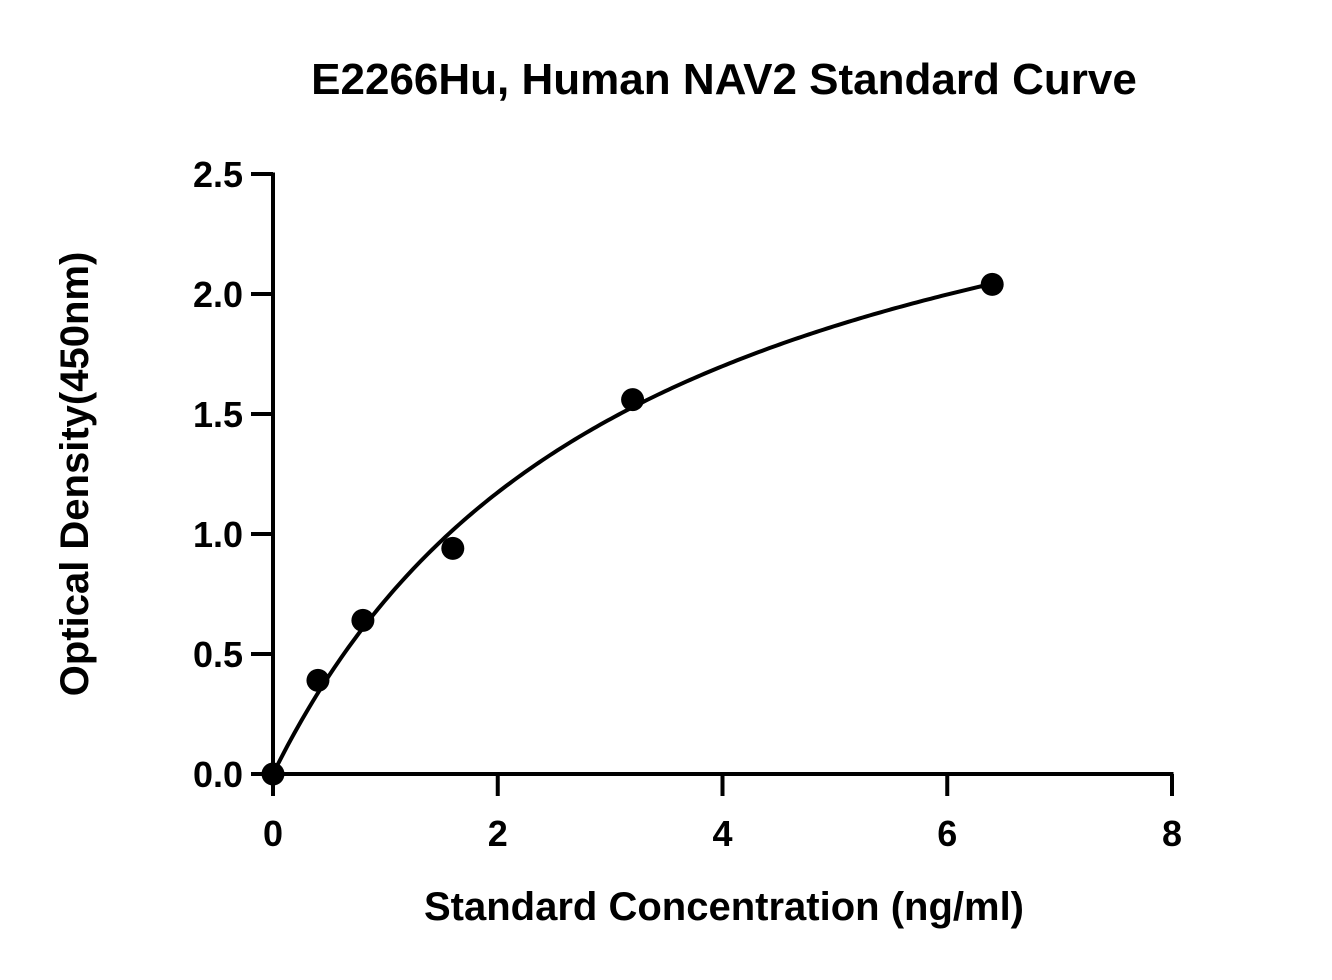  Describe the element at coordinates (722, 833) in the screenshot. I see `x-tick-label: 4` at that location.